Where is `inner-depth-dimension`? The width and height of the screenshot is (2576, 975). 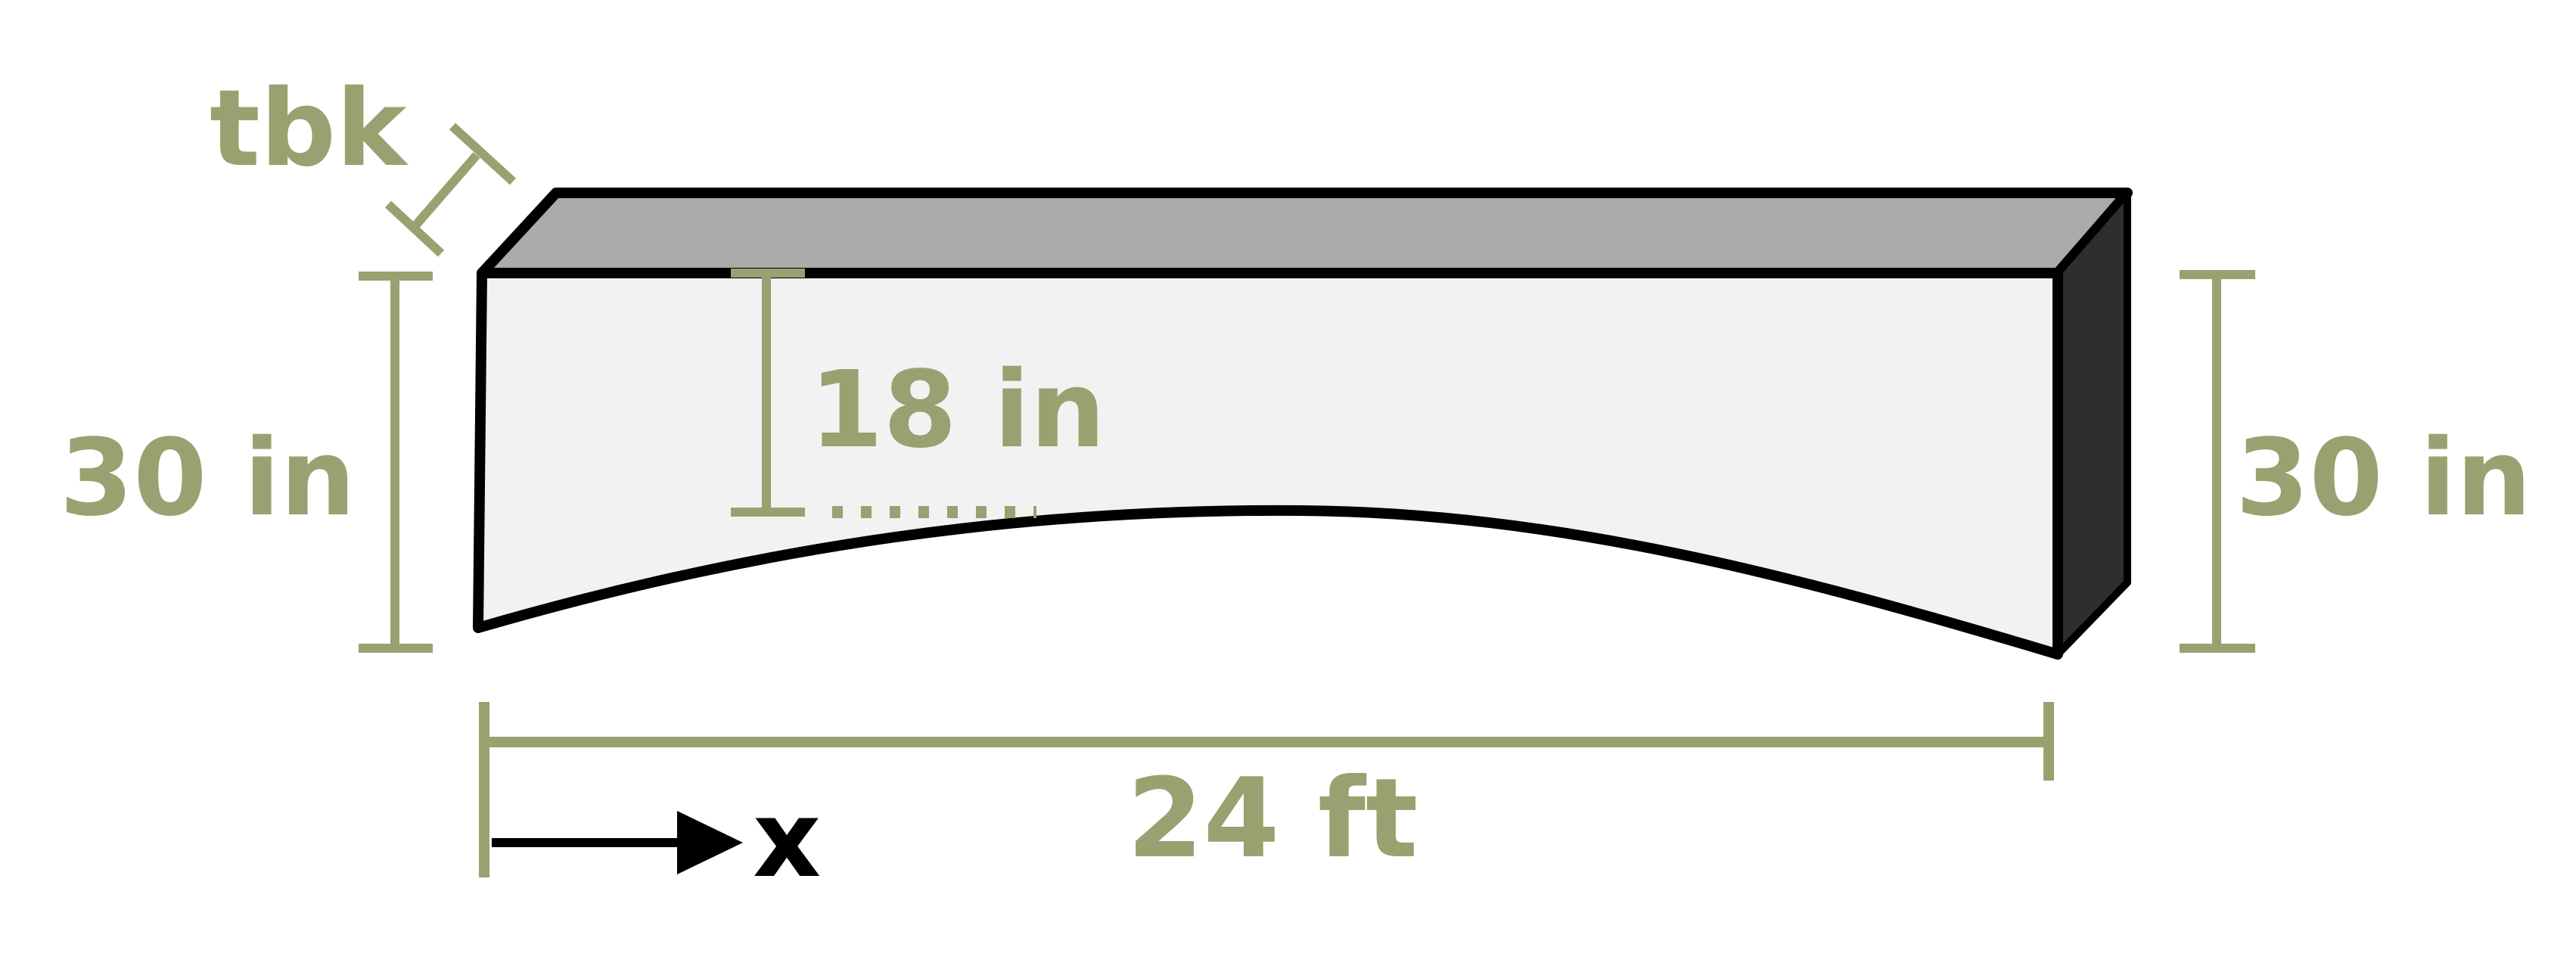
inner-depth-dimension is located at coordinates (768, 393).